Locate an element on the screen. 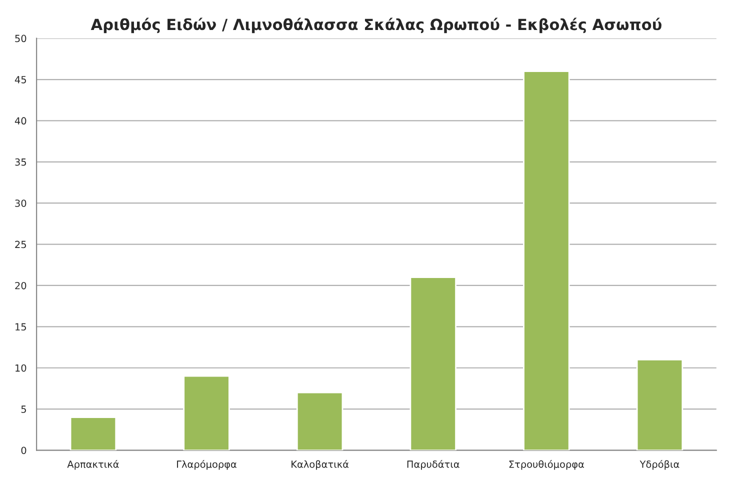 Image resolution: width=731 pixels, height=479 pixels. x-tick-label: Γλαρόμορφα is located at coordinates (206, 465).